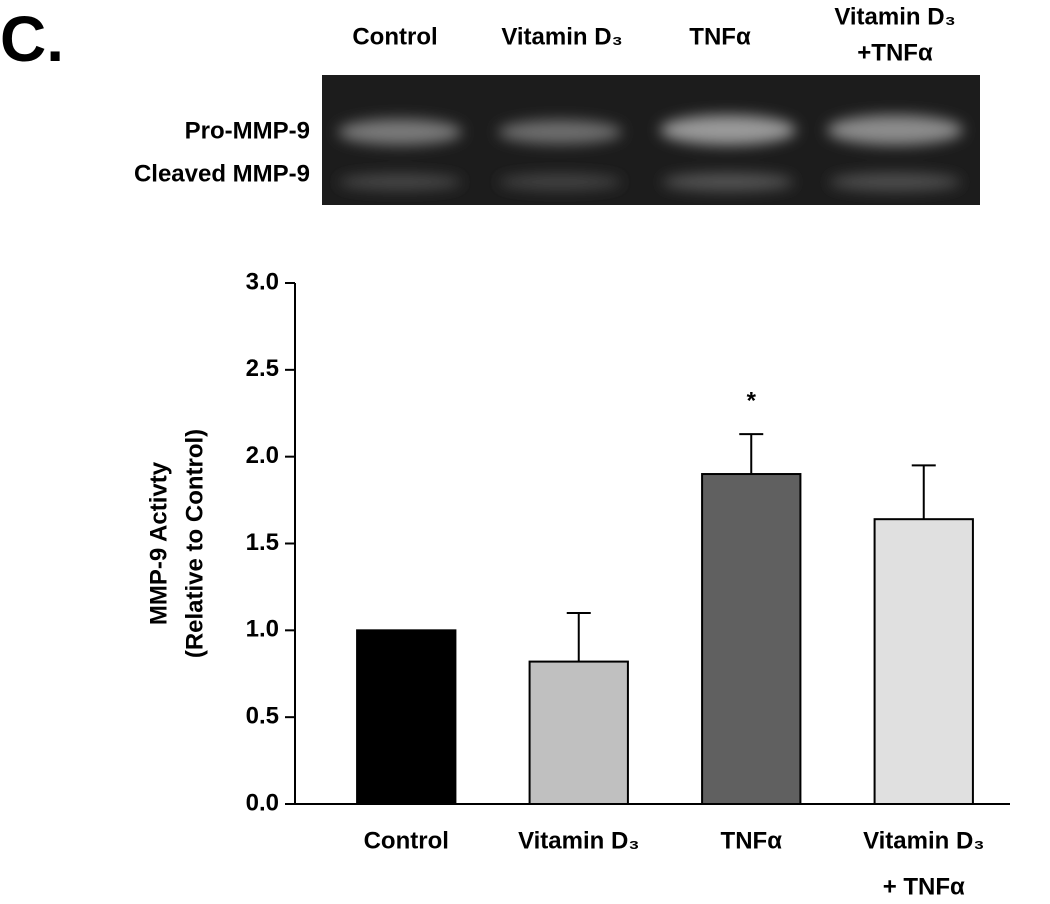 Image resolution: width=1050 pixels, height=904 pixels. What do you see at coordinates (924, 886) in the screenshot?
I see `x-tick-label: + TNFα` at bounding box center [924, 886].